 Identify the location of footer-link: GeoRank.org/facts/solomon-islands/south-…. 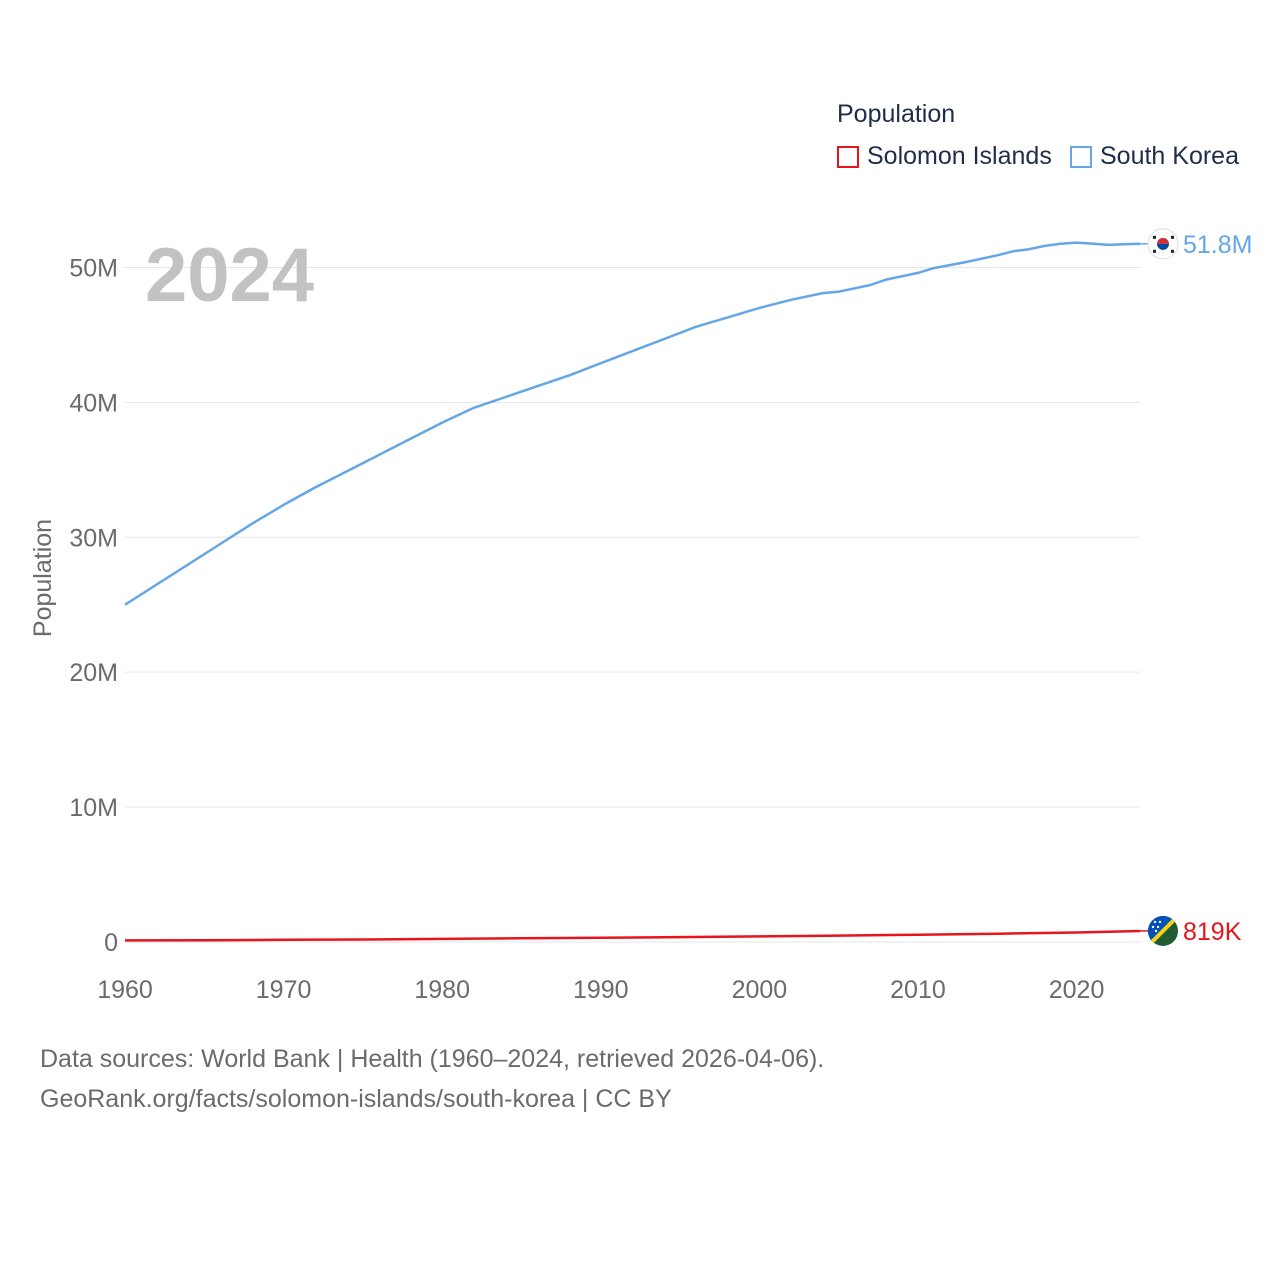
(356, 1099).